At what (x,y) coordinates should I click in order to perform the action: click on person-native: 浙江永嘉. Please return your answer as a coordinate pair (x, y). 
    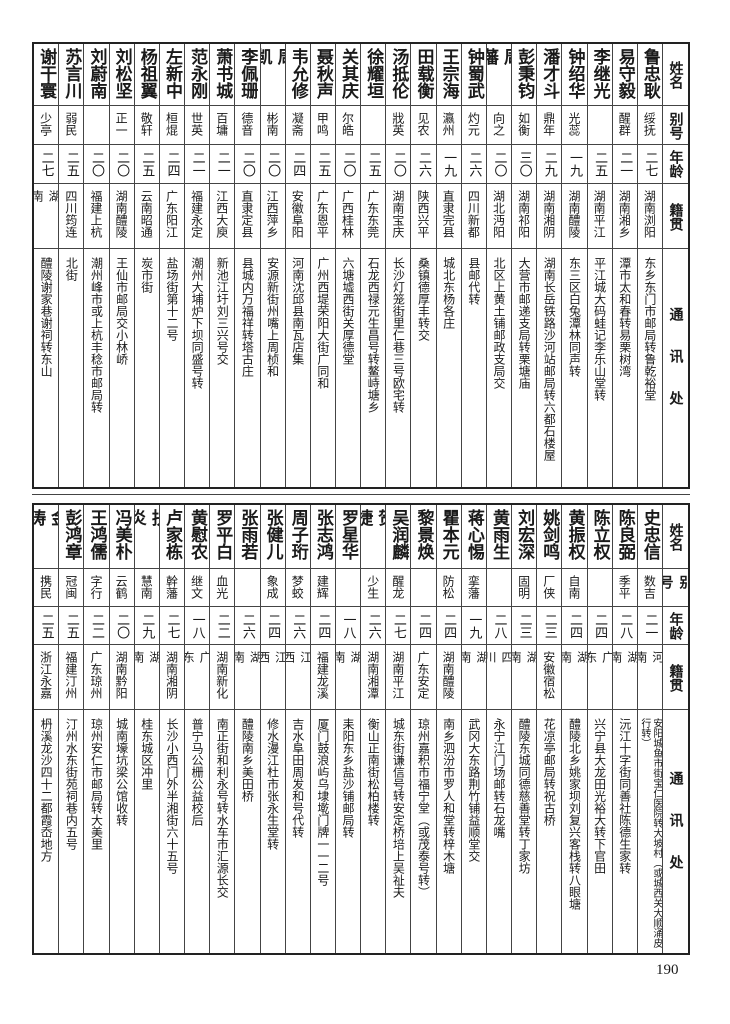
    Looking at the image, I should click on (46, 677).